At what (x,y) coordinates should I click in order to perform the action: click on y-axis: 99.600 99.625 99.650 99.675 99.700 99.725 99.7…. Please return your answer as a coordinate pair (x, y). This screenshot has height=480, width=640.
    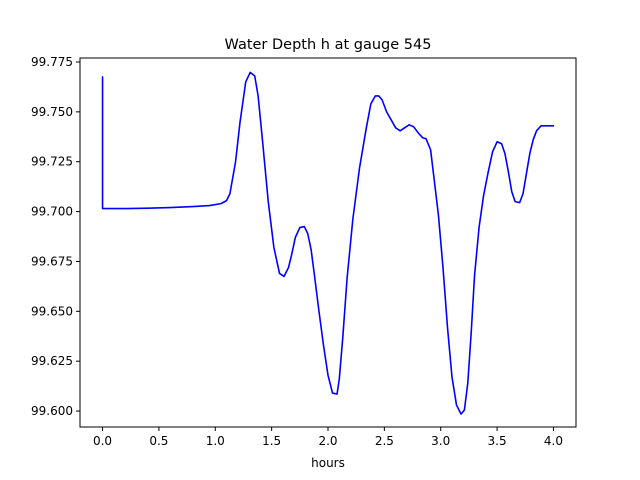
    Looking at the image, I should click on (55, 236).